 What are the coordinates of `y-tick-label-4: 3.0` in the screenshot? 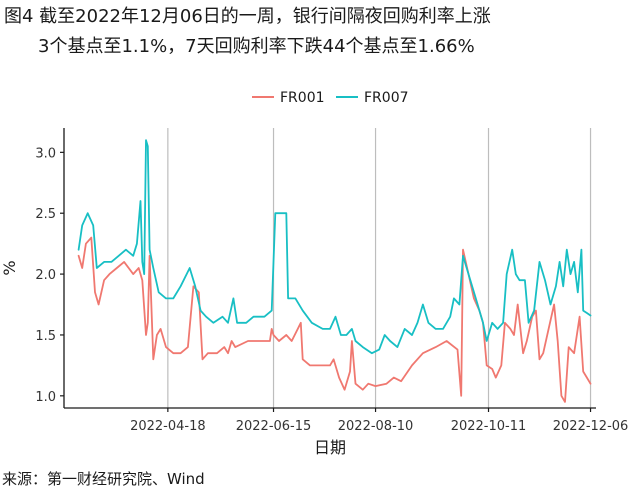 It's located at (45, 153).